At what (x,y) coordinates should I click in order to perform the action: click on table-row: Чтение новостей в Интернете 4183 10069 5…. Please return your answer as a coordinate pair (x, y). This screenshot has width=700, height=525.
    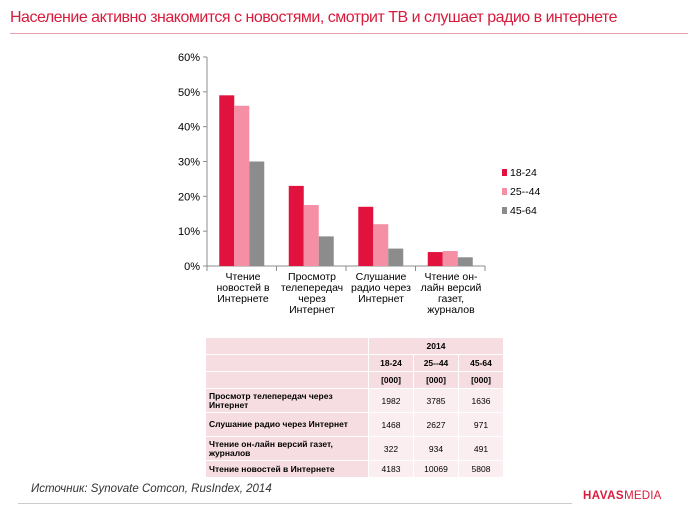
    Looking at the image, I should click on (354, 468).